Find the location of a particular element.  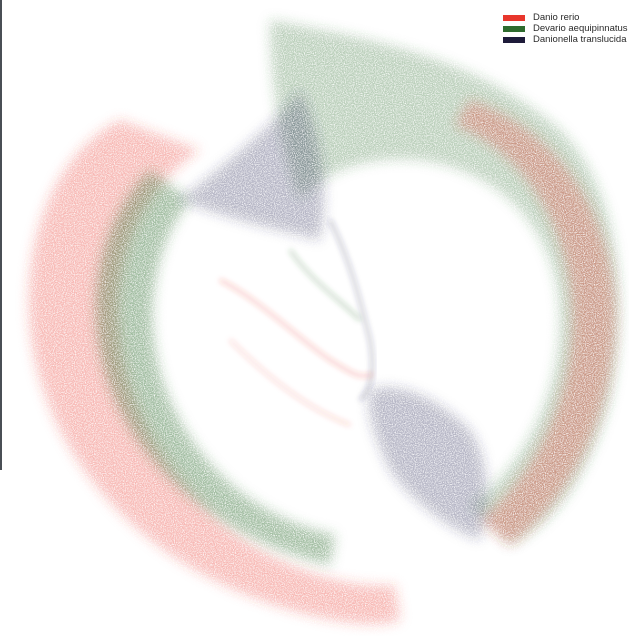

legend-item: Danionella translucida is located at coordinates (565, 39).